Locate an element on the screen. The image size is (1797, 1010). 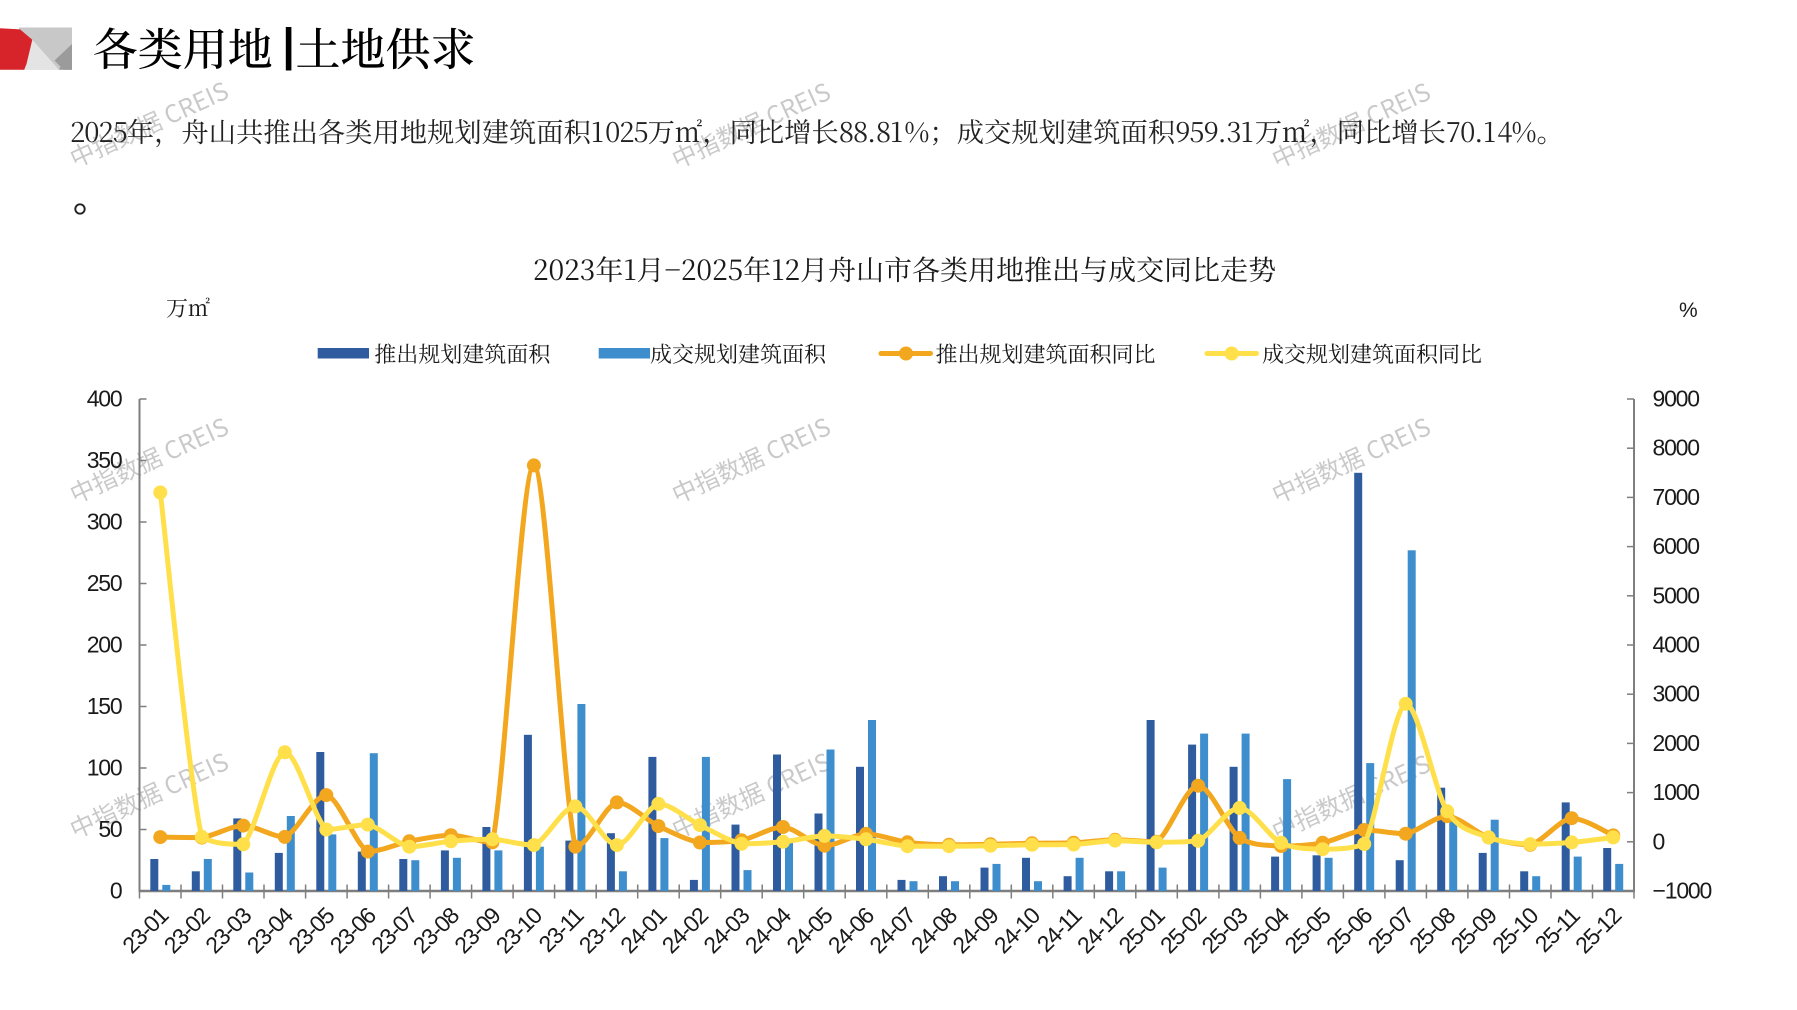
svg-text: 23-12 is located at coordinates (602, 930).